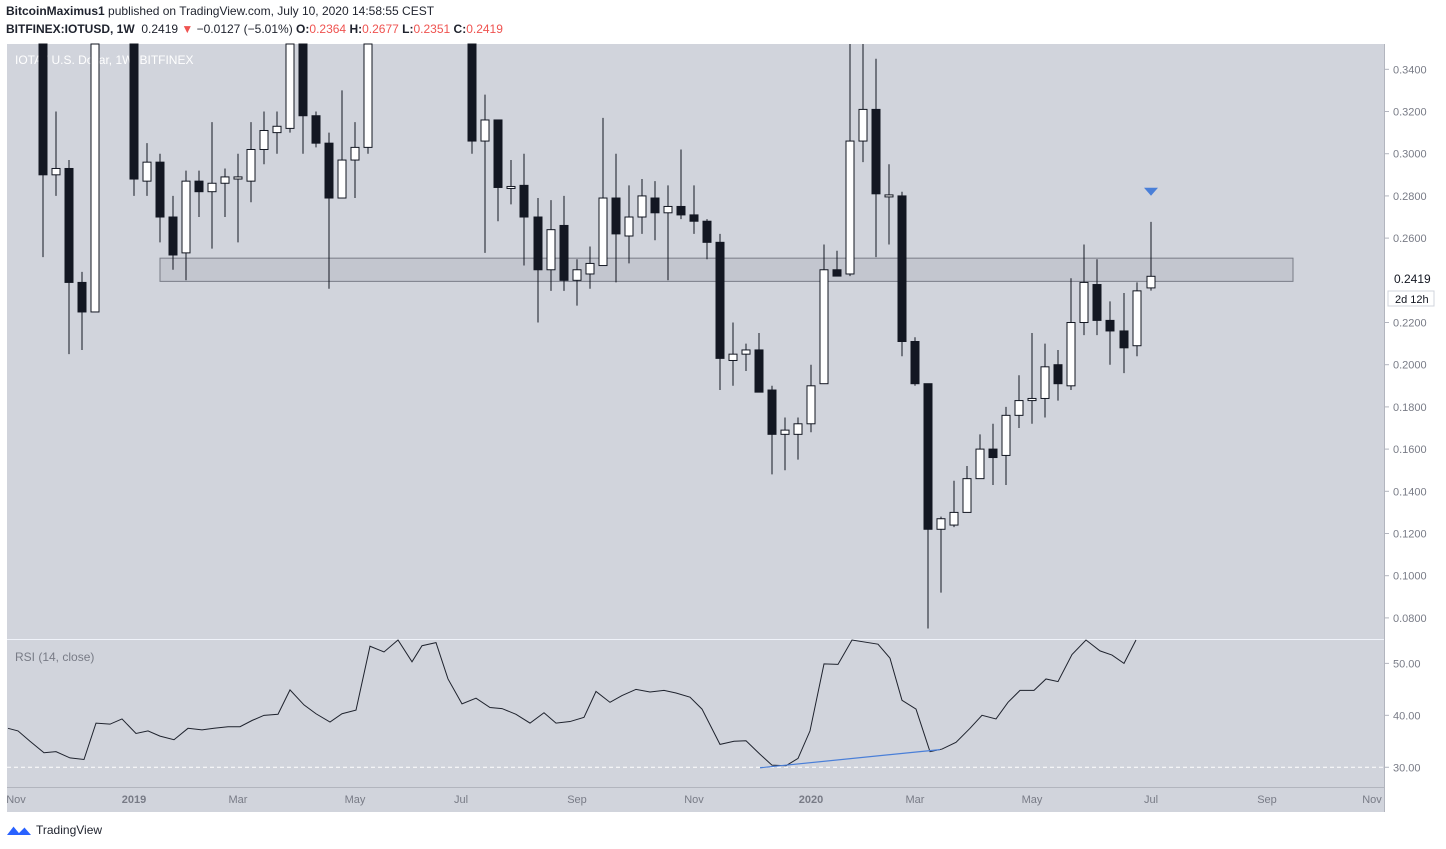 This screenshot has width=1446, height=849. I want to click on price-change: −0.0127 (−5.01%), so click(244, 29).